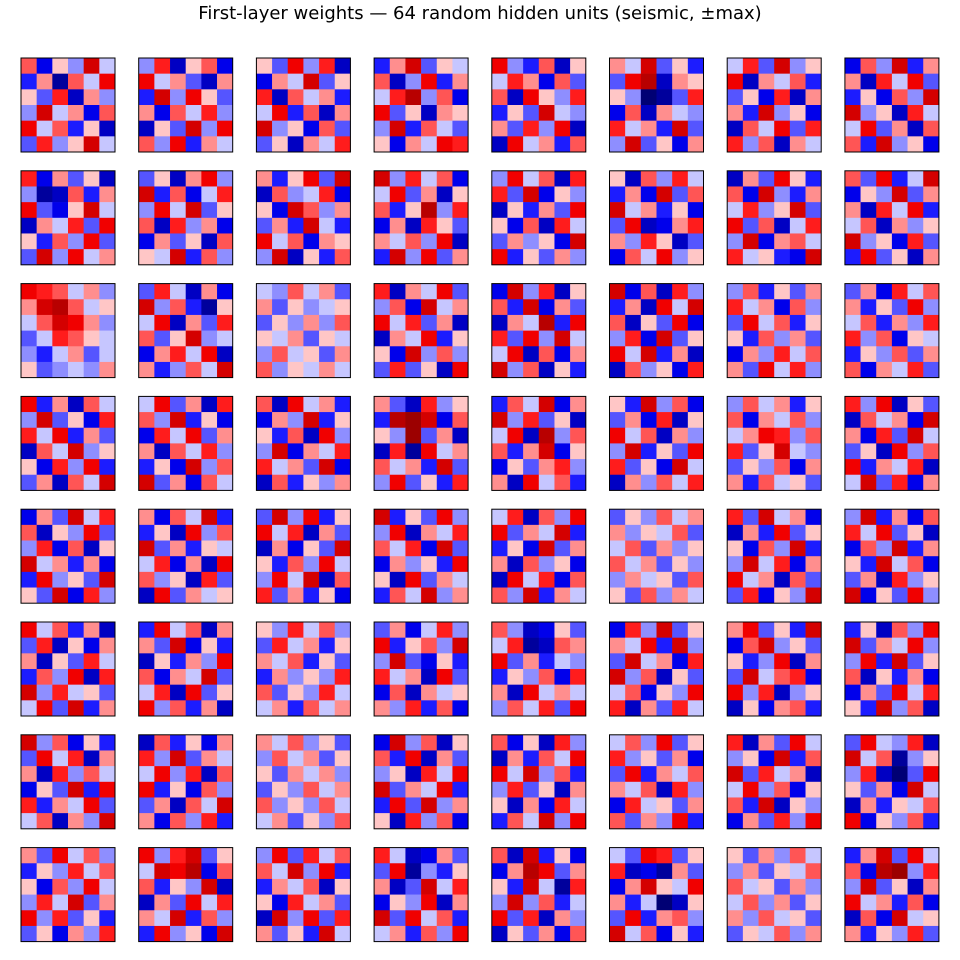  I want to click on panel-frame, so click(774, 895).